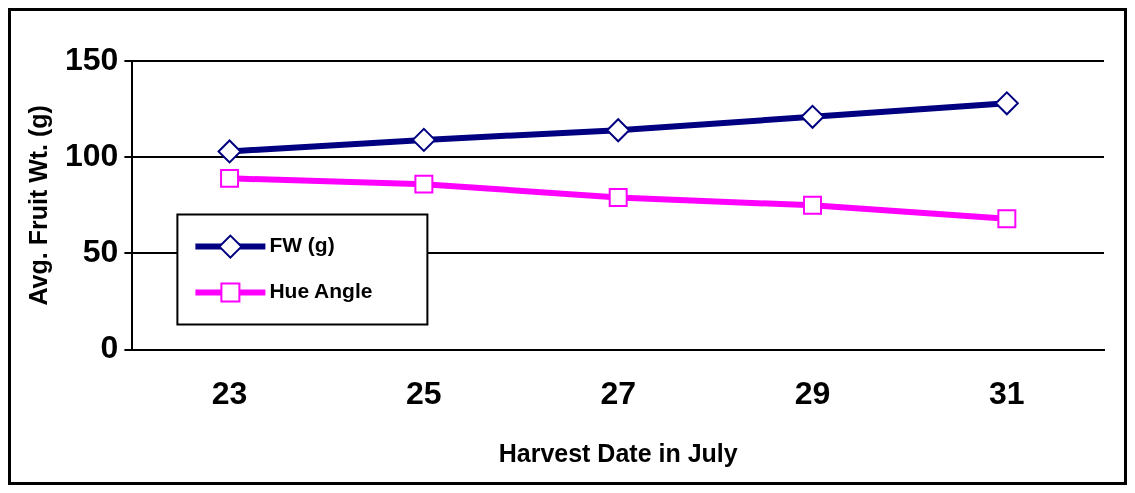 Image resolution: width=1135 pixels, height=493 pixels. I want to click on y-axis-title: Avg. Fruit Wt. (g), so click(37, 205).